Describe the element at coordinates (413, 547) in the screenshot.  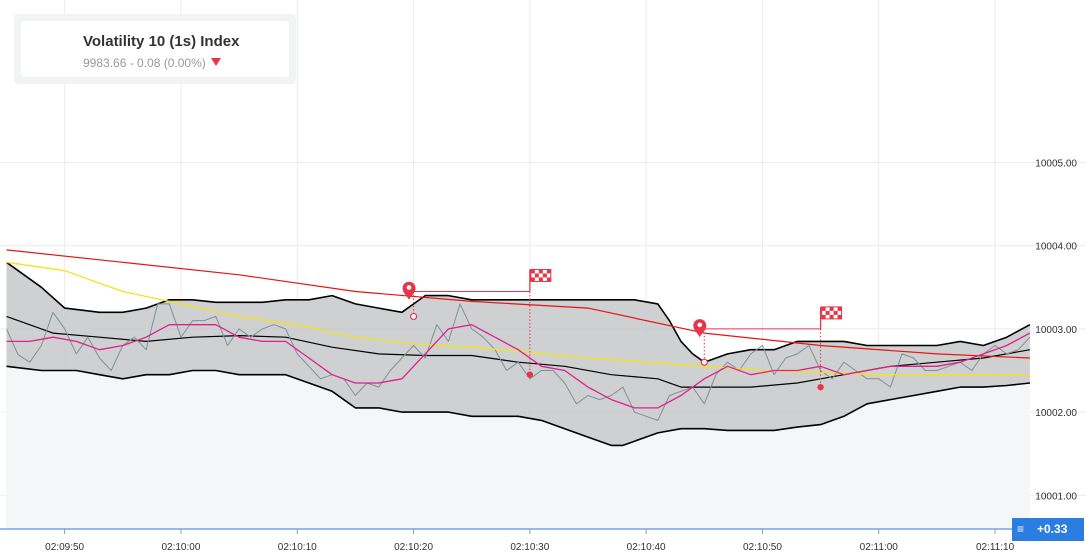
I see `x-tick-label: 02:10:20` at that location.